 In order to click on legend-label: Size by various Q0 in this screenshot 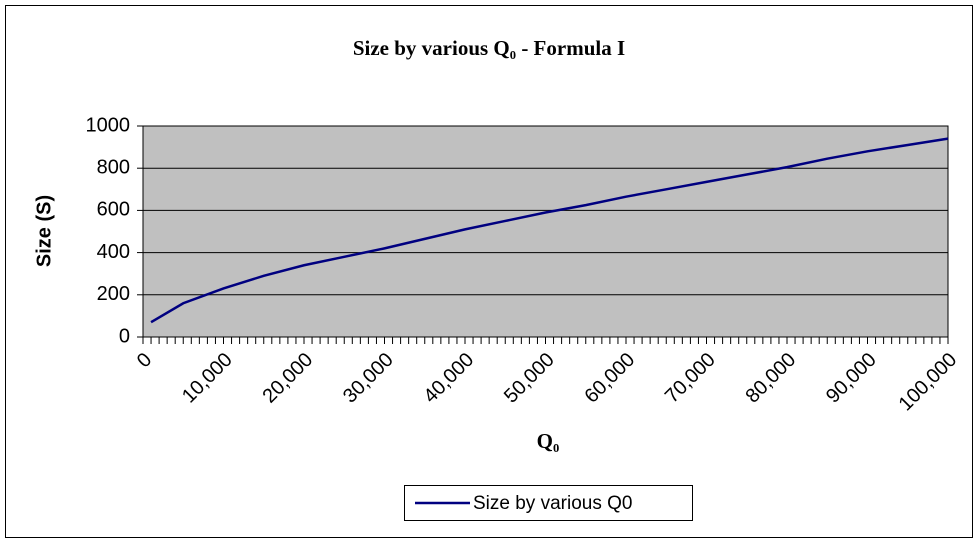, I will do `click(552, 503)`.